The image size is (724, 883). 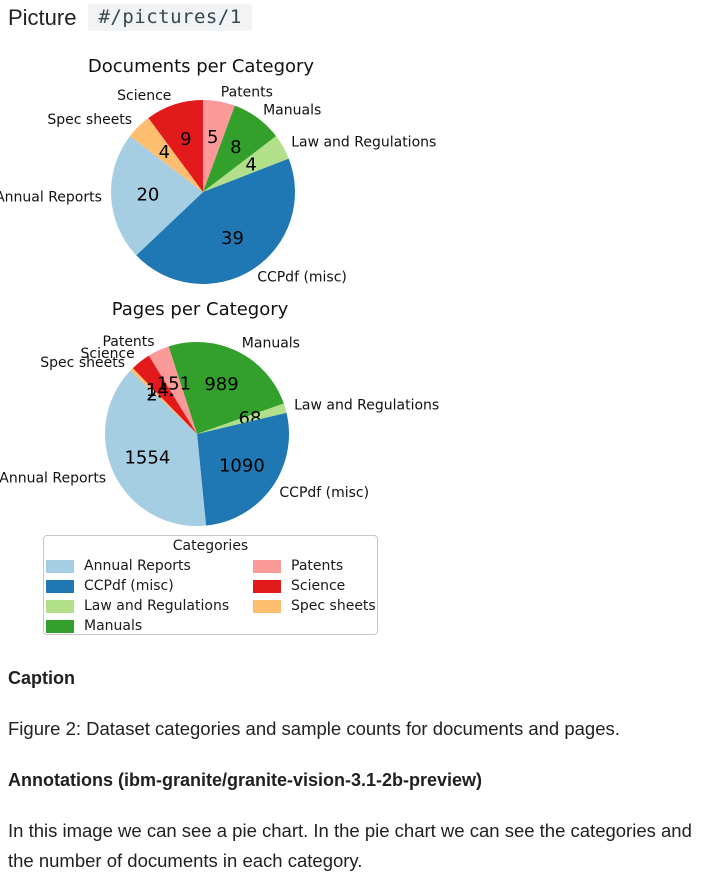 I want to click on legend-label: Annual Reports, so click(x=137, y=566).